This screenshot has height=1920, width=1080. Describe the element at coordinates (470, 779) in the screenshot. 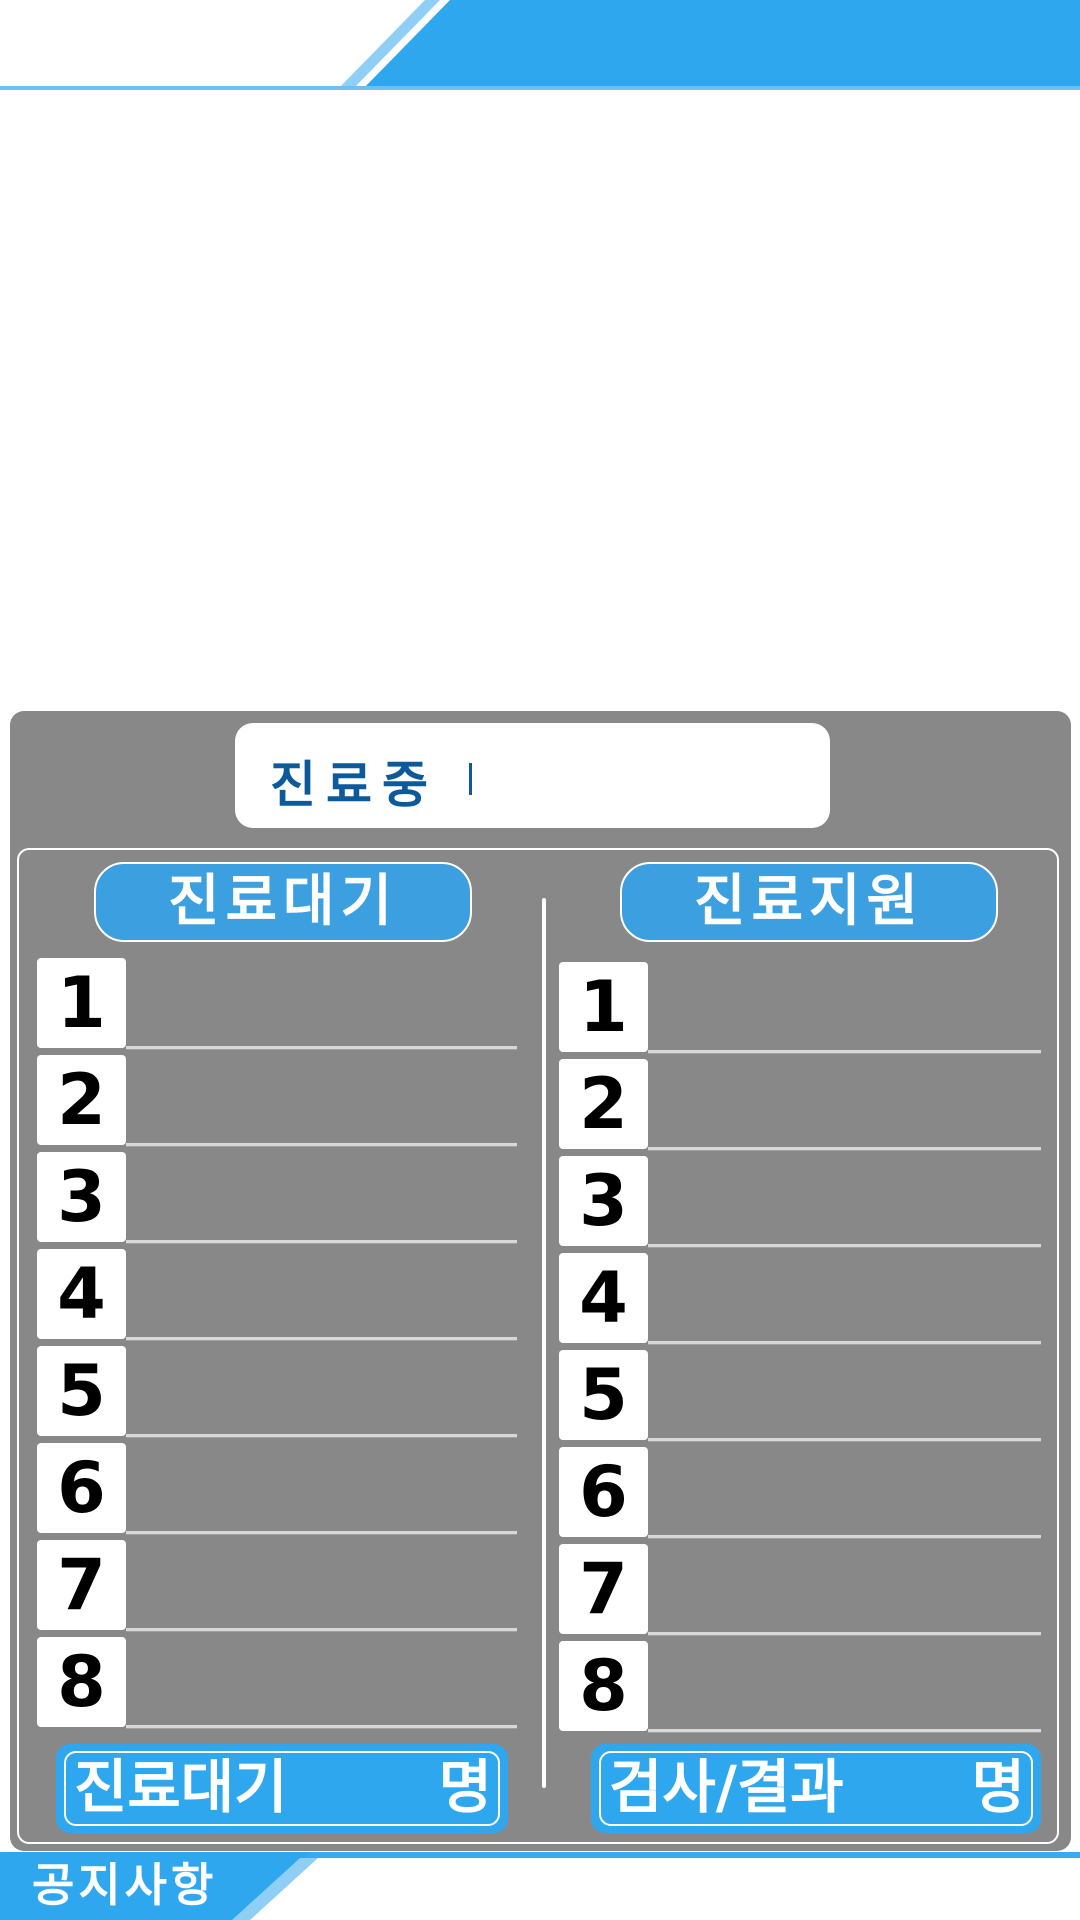

I see `text-cursor` at that location.